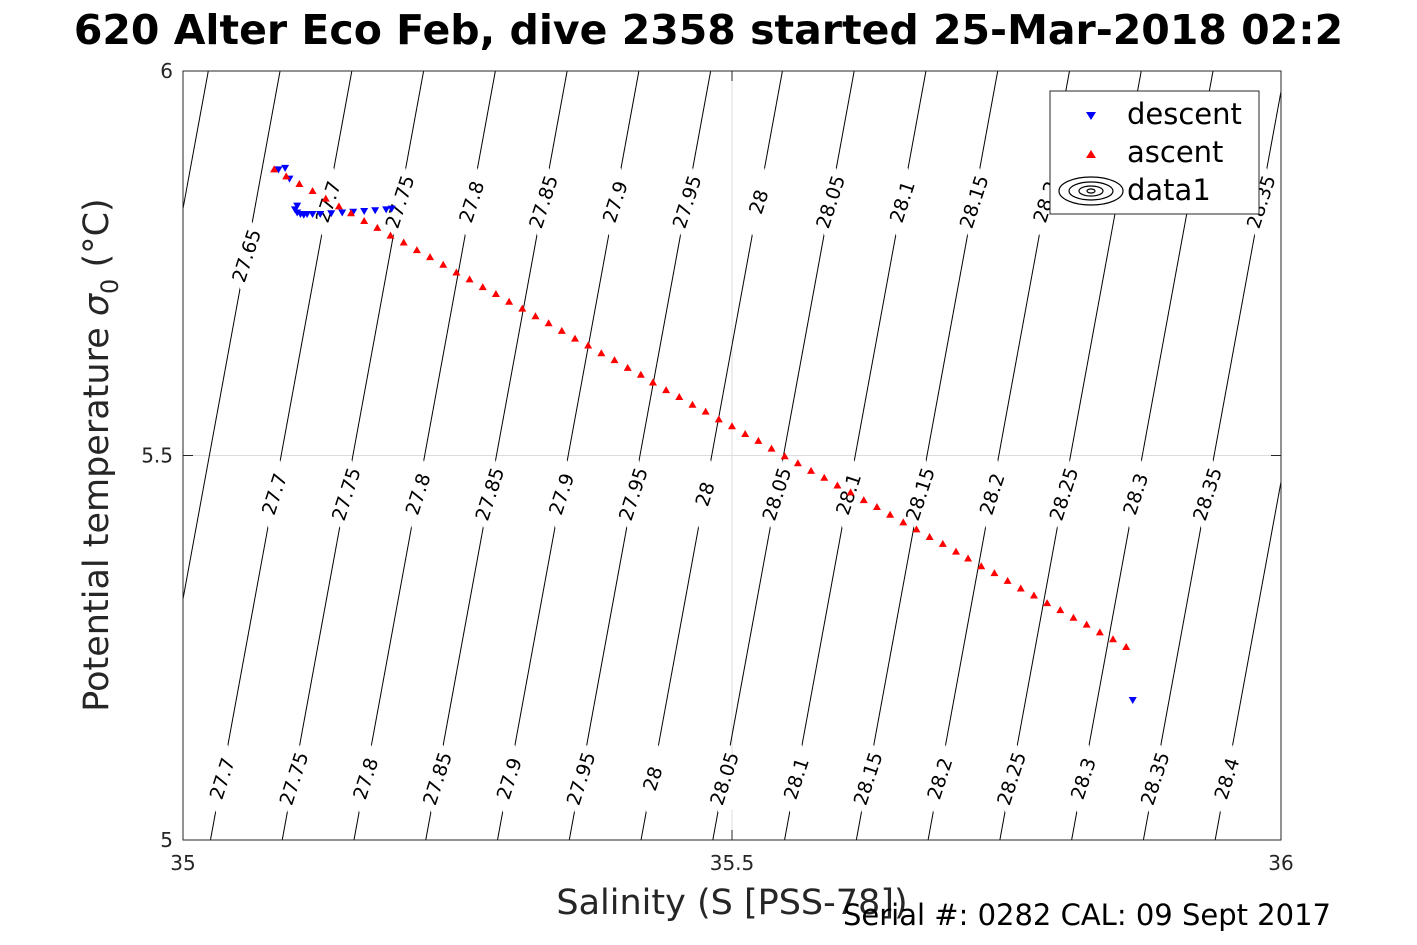  Describe the element at coordinates (100, 454) in the screenshot. I see `y-axis-label: Potential temperature σ0 (°C)` at that location.